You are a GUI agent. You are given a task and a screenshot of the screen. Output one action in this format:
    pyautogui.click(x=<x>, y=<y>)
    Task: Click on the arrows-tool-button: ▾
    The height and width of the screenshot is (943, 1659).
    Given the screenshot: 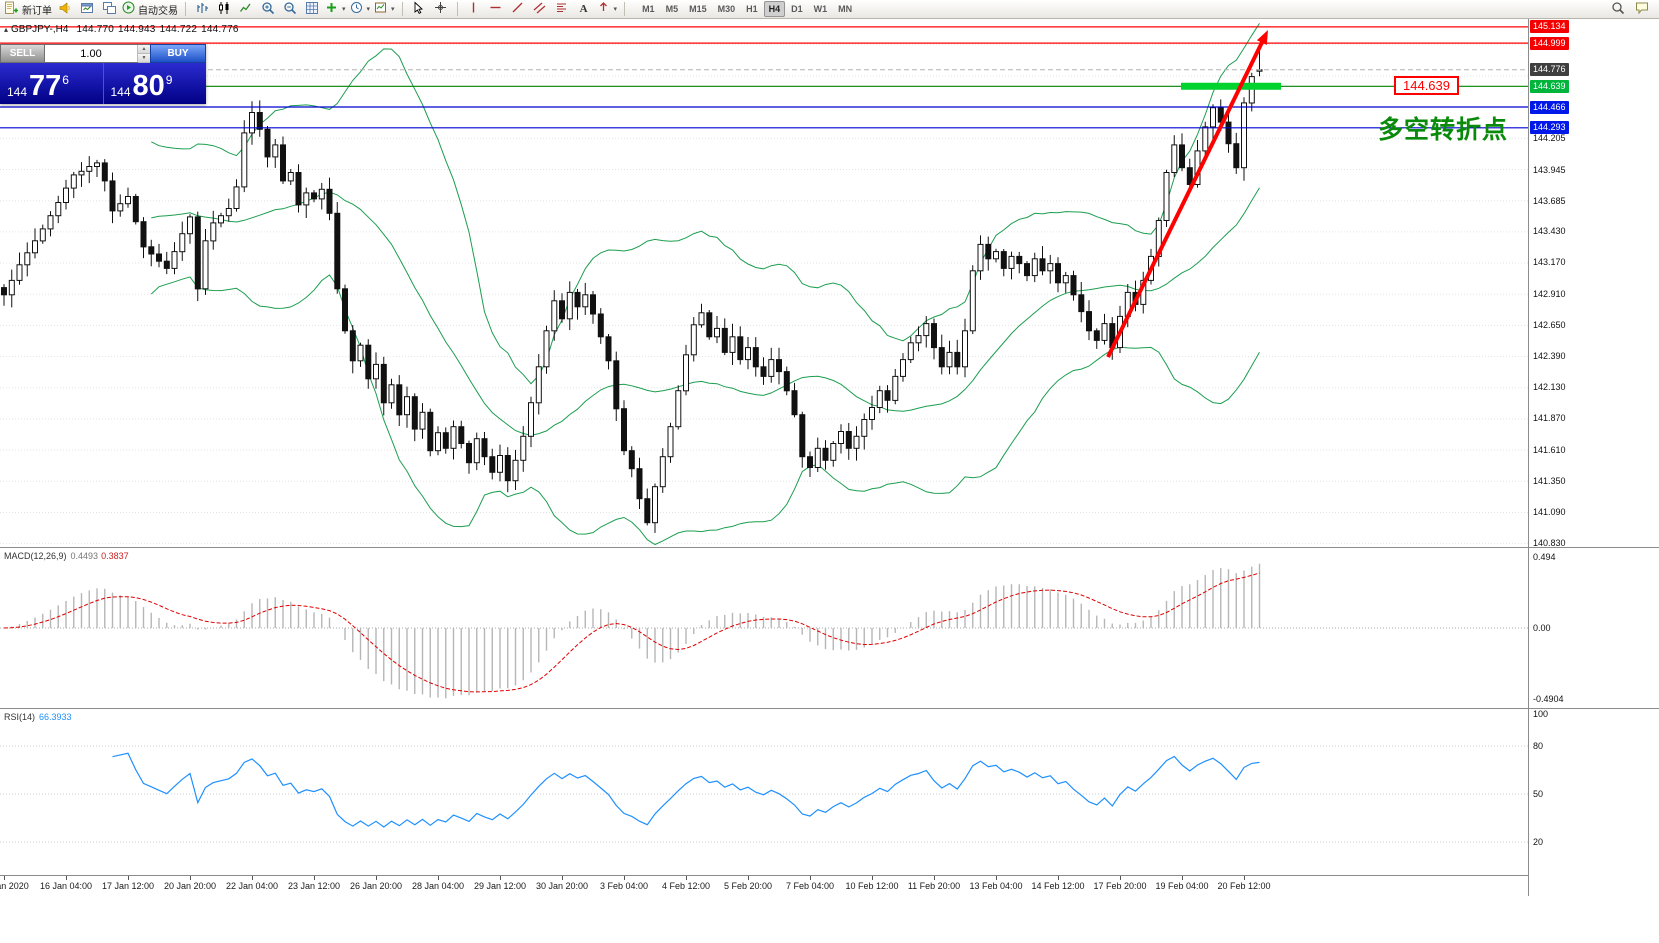 What is the action you would take?
    pyautogui.click(x=607, y=9)
    